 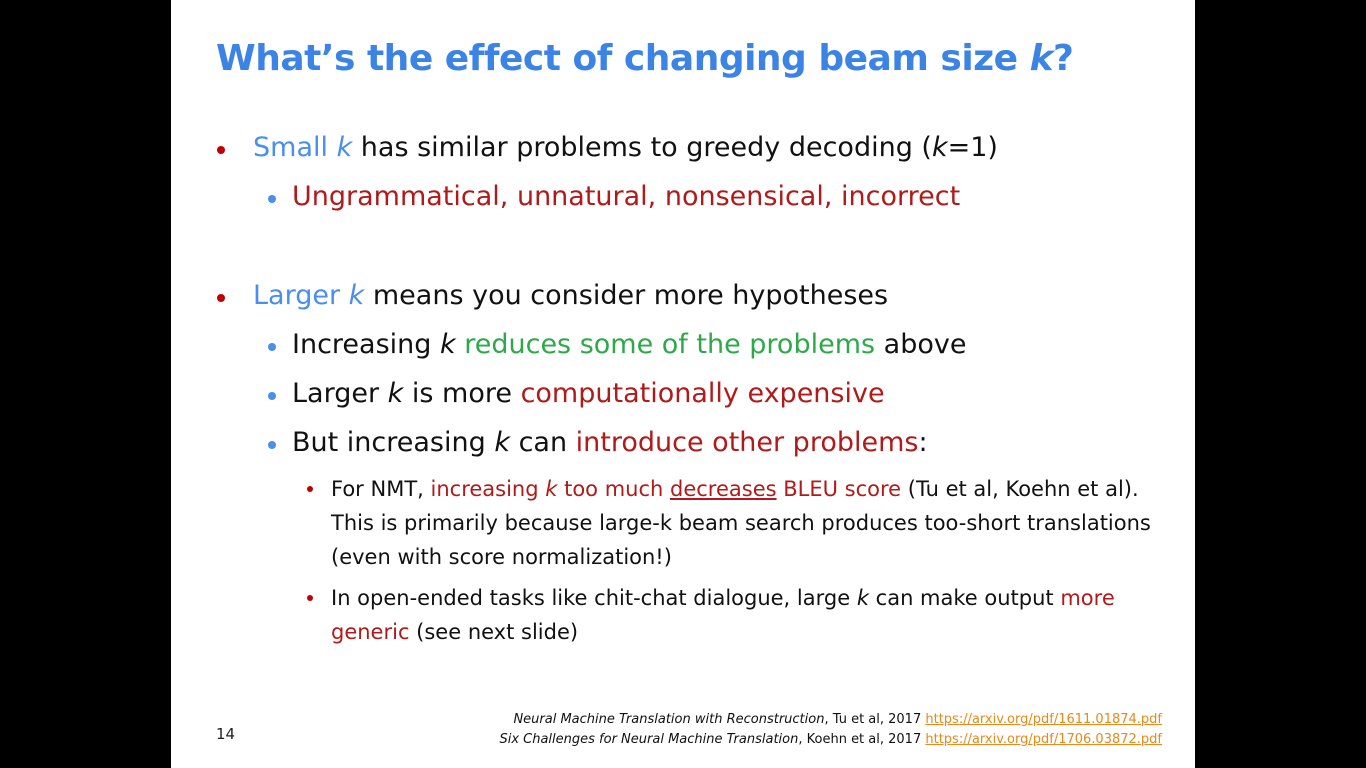 What do you see at coordinates (1063, 58) in the screenshot?
I see `title-end: ?` at bounding box center [1063, 58].